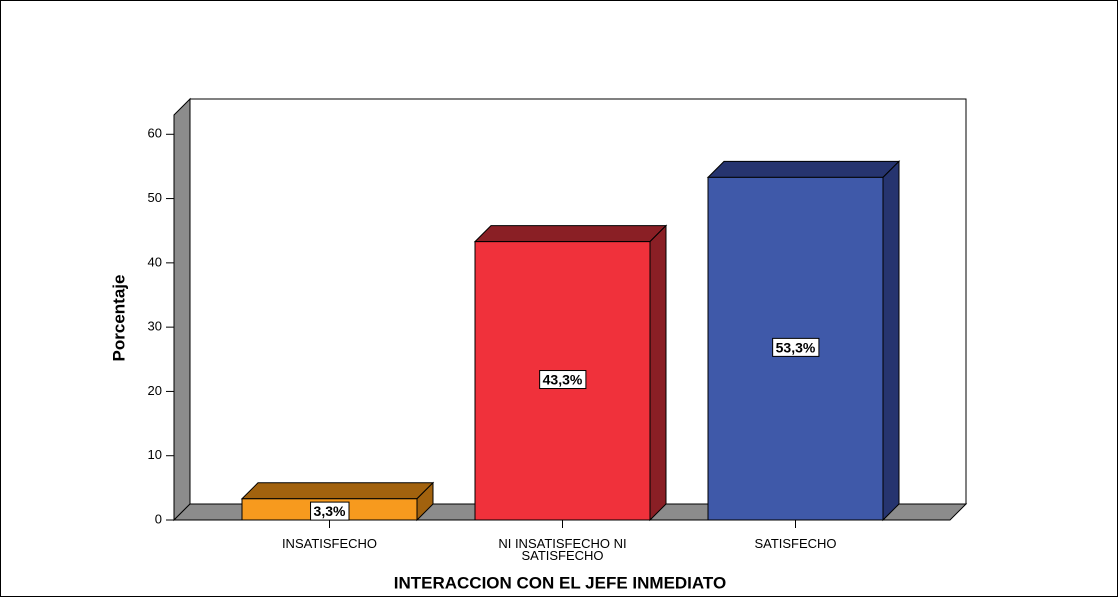 This screenshot has width=1118, height=597. Describe the element at coordinates (155, 261) in the screenshot. I see `y-tick-label: 40` at that location.